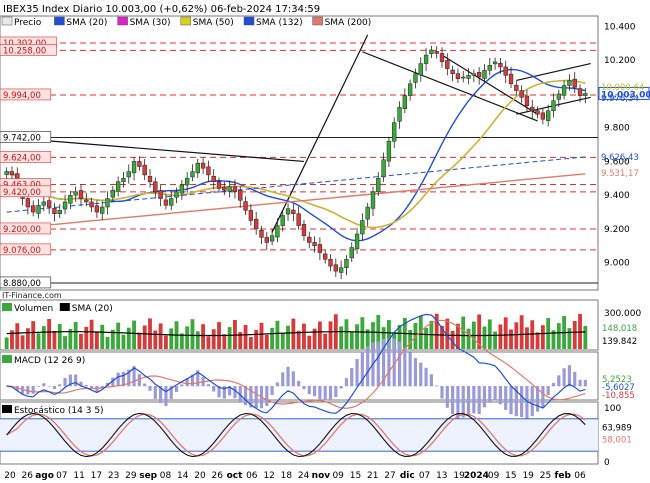  I want to click on y-tick-label: 10.400, so click(620, 27).